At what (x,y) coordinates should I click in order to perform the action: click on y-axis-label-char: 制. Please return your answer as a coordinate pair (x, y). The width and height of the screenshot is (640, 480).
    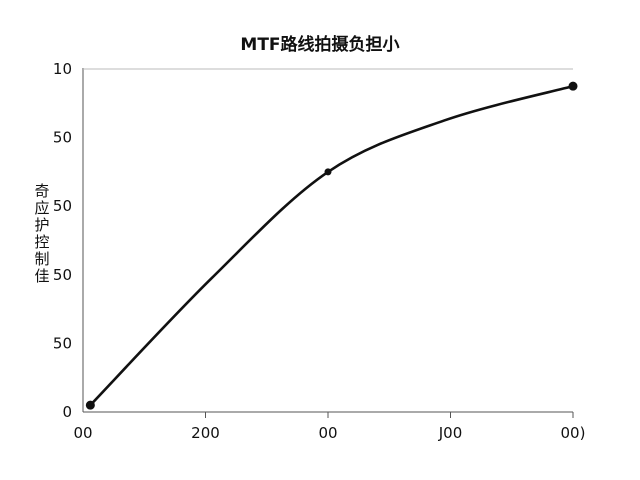
    Looking at the image, I should click on (41, 259).